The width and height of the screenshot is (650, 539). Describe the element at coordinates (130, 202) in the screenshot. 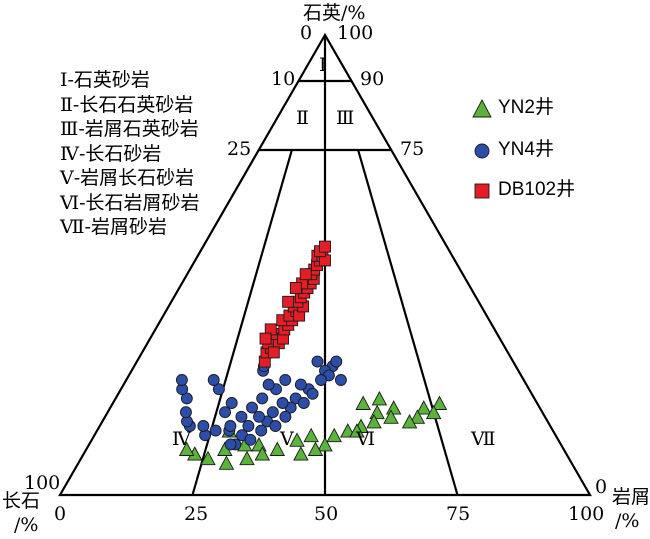

I see `class-item: Ⅵ-长石岩屑砂岩` at that location.